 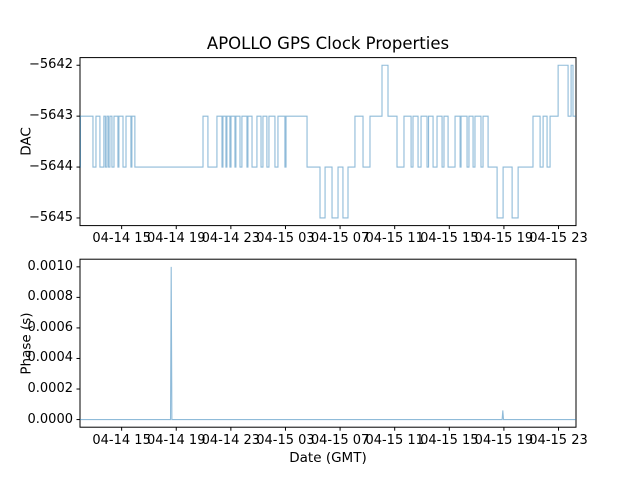 What do you see at coordinates (50, 389) in the screenshot?
I see `phase-y-tick-label: 0.0002` at bounding box center [50, 389].